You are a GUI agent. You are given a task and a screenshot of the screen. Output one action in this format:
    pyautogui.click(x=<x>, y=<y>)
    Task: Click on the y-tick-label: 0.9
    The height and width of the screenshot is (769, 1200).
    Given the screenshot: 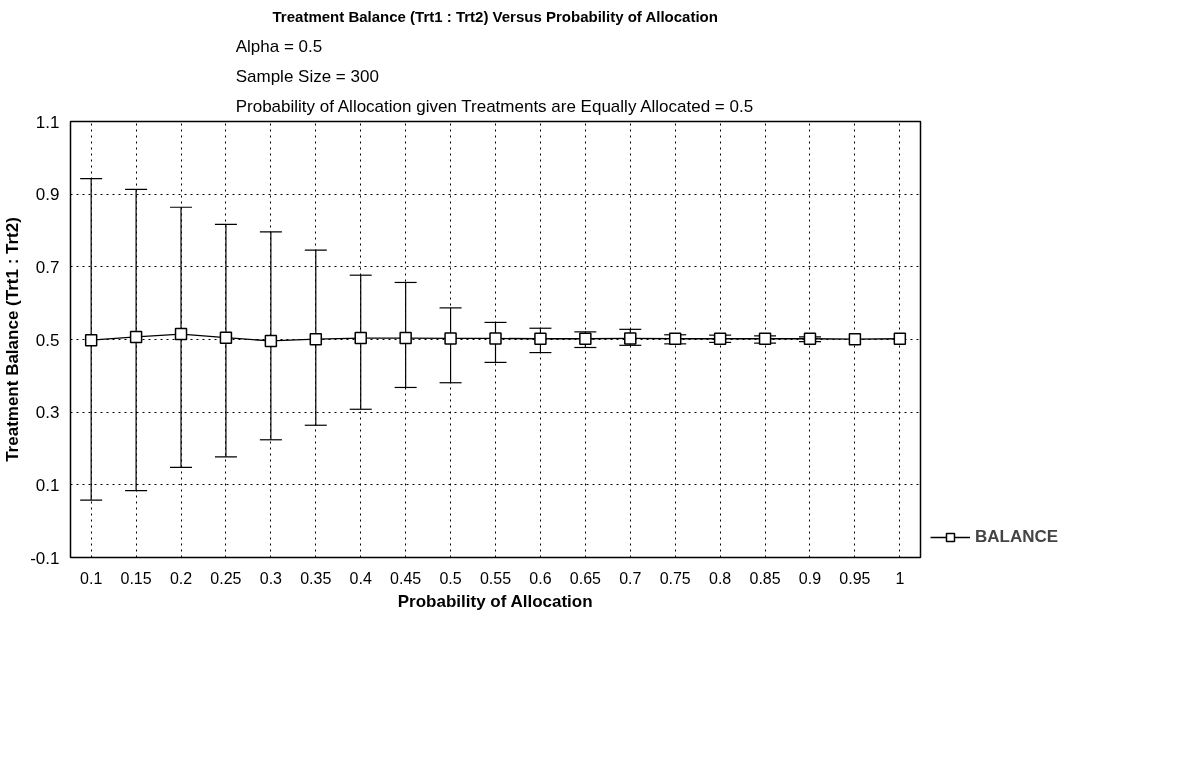 What is the action you would take?
    pyautogui.click(x=47, y=195)
    